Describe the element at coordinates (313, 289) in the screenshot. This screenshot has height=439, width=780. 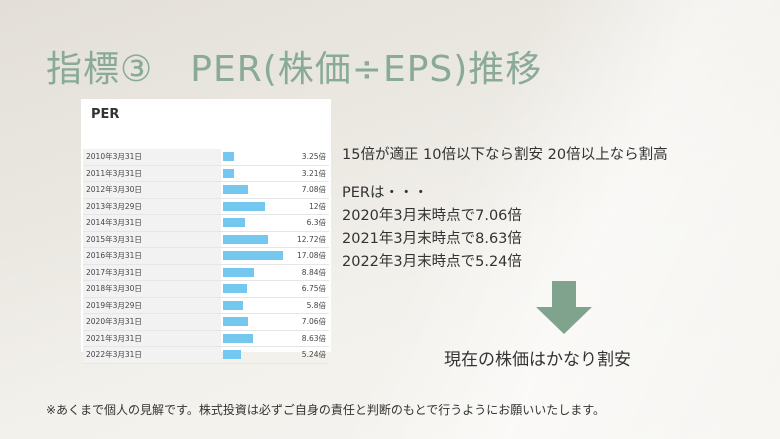
I see `chart-value-label: 6.75倍` at that location.